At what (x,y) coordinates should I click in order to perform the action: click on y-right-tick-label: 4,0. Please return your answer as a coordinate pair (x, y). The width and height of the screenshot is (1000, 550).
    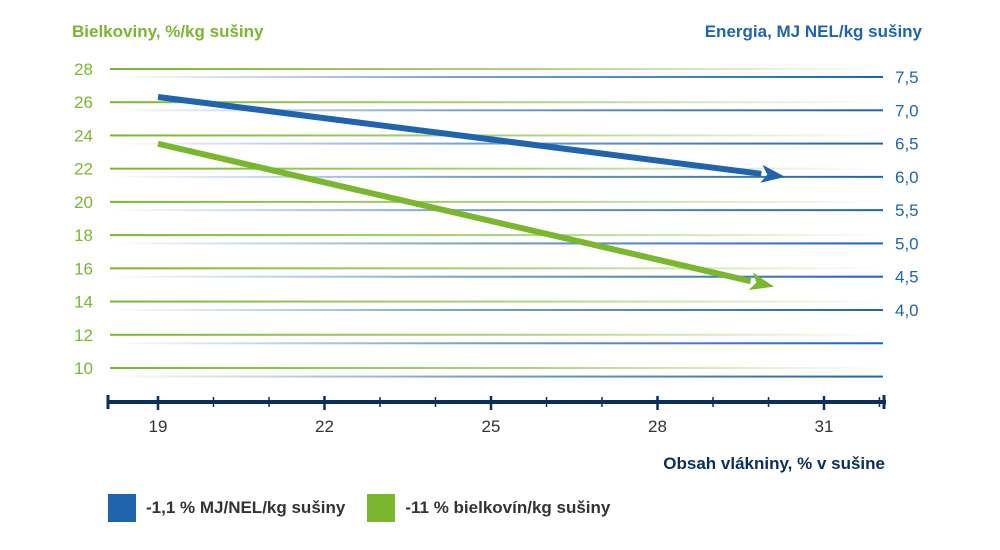
    Looking at the image, I should click on (907, 310).